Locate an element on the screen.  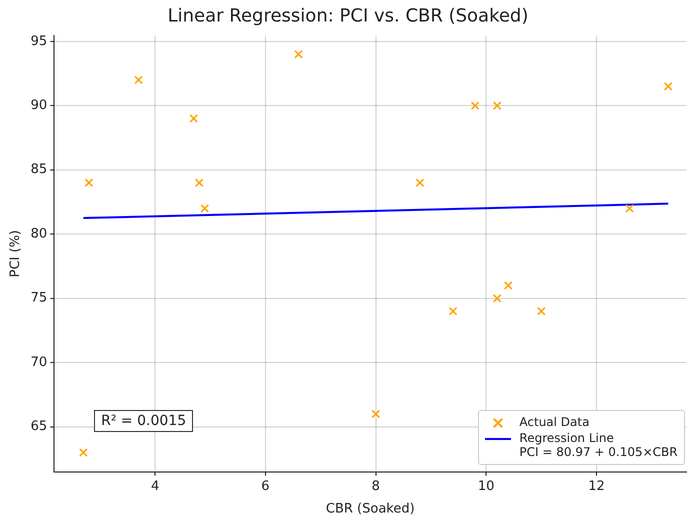
y-tick-label: 70 is located at coordinates (39, 362).